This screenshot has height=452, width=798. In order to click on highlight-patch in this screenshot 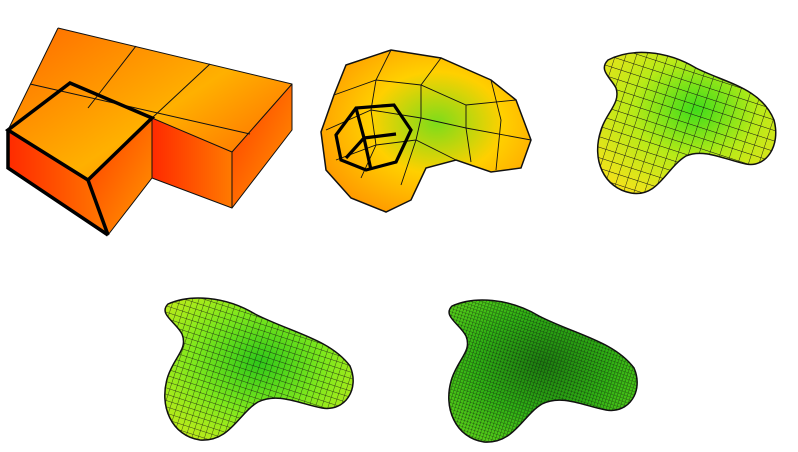, I will do `click(373, 137)`.